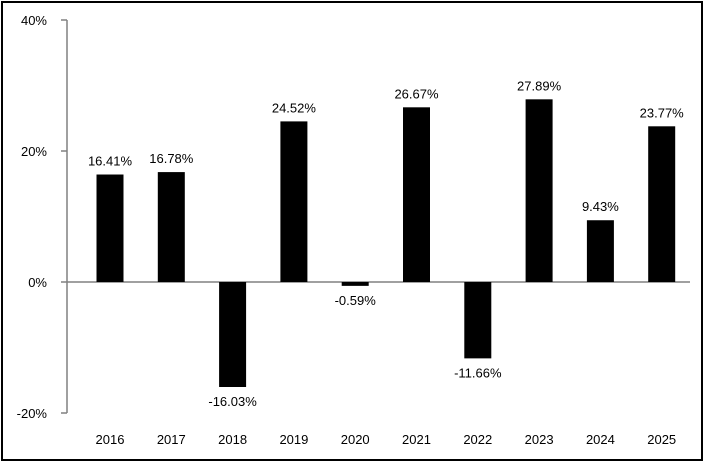 The width and height of the screenshot is (708, 466). What do you see at coordinates (600, 439) in the screenshot?
I see `x-tick-label: 2024` at bounding box center [600, 439].